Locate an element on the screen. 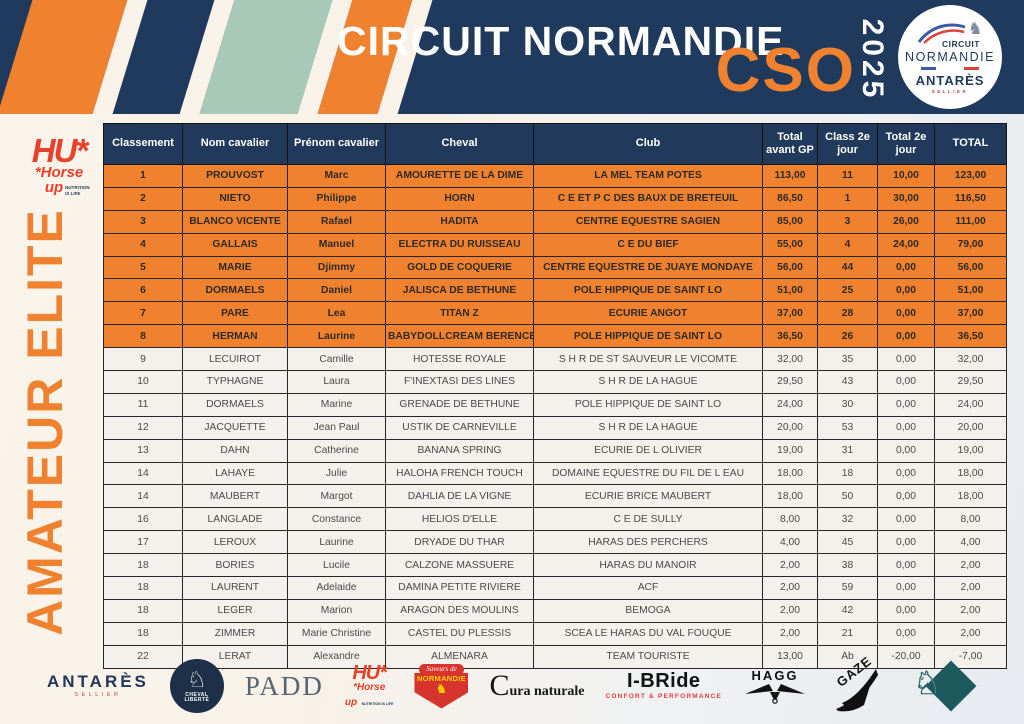  table-cell: MARIE is located at coordinates (235, 267).